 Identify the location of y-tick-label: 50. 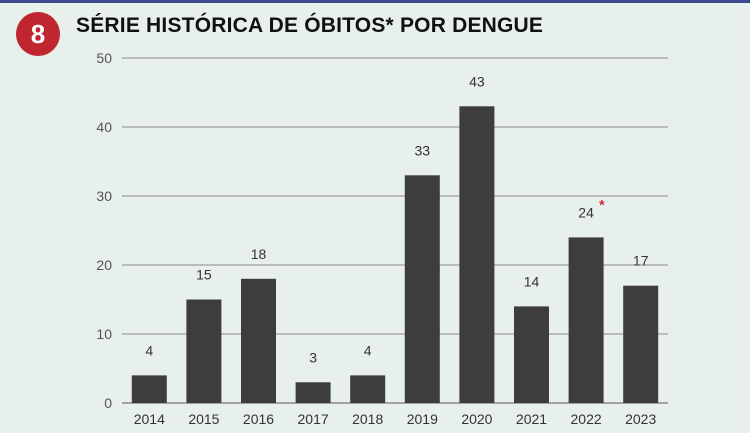
(104, 58).